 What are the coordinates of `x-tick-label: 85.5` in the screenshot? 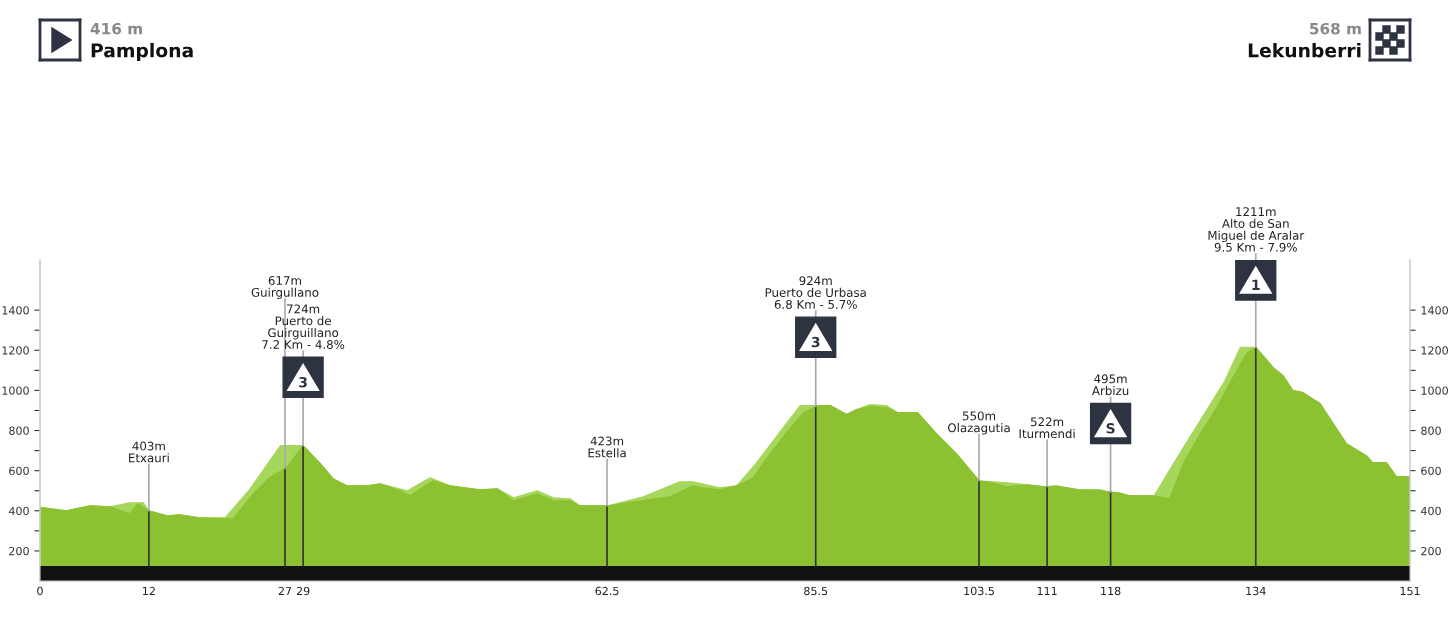 It's located at (816, 591).